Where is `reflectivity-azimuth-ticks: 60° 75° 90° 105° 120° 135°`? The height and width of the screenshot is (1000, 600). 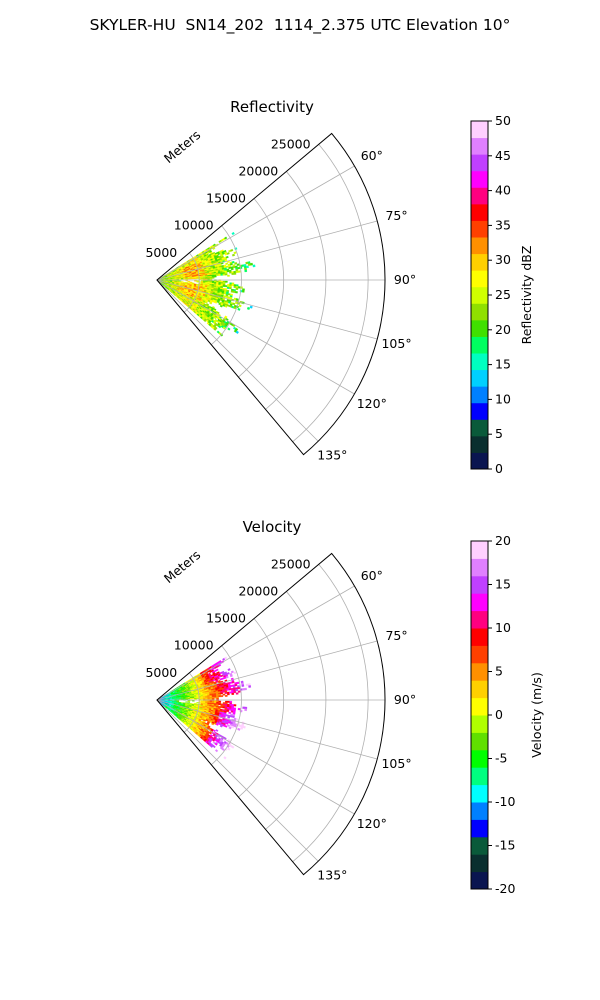 reflectivity-azimuth-ticks: 60° 75° 90° 105° 120° 135° is located at coordinates (366, 305).